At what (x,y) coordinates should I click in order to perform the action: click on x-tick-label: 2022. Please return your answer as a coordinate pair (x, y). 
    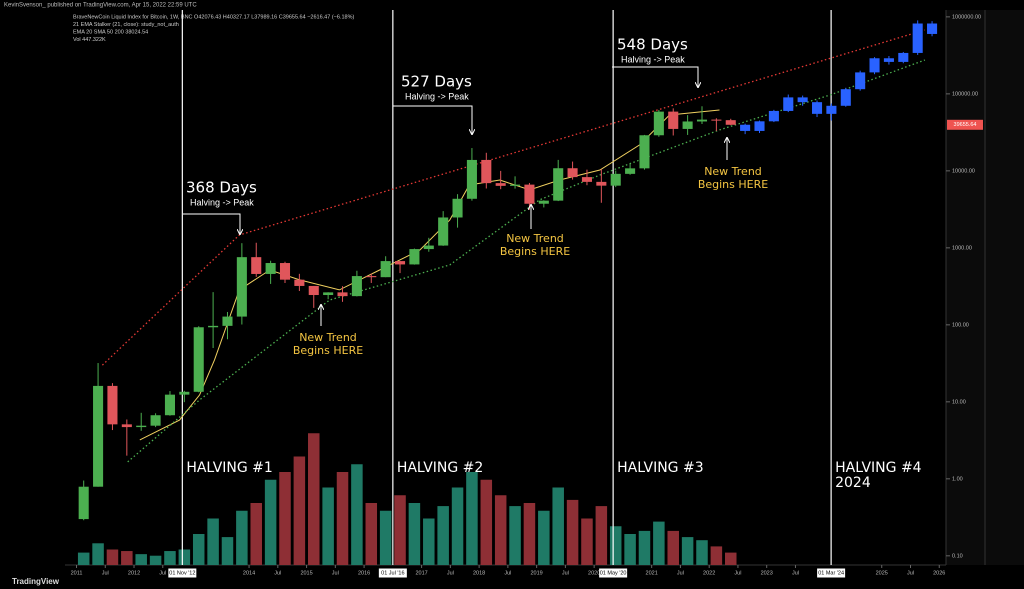
    Looking at the image, I should click on (709, 573).